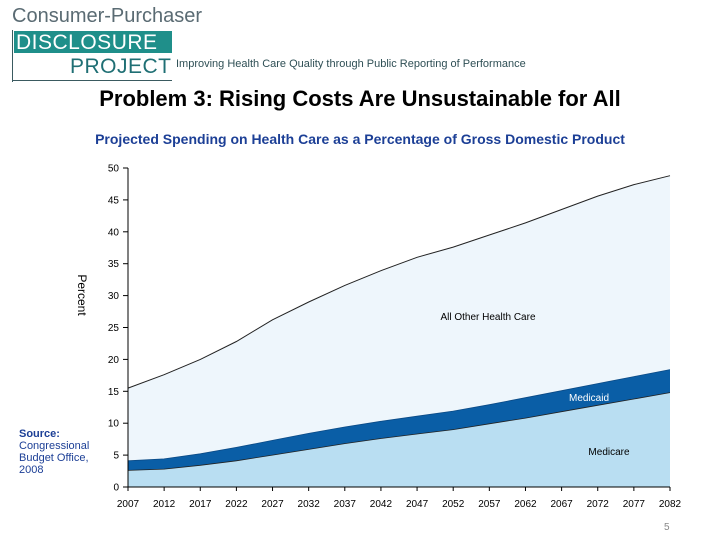 The image size is (720, 540). Describe the element at coordinates (561, 504) in the screenshot. I see `x-tick-label: 2067` at that location.